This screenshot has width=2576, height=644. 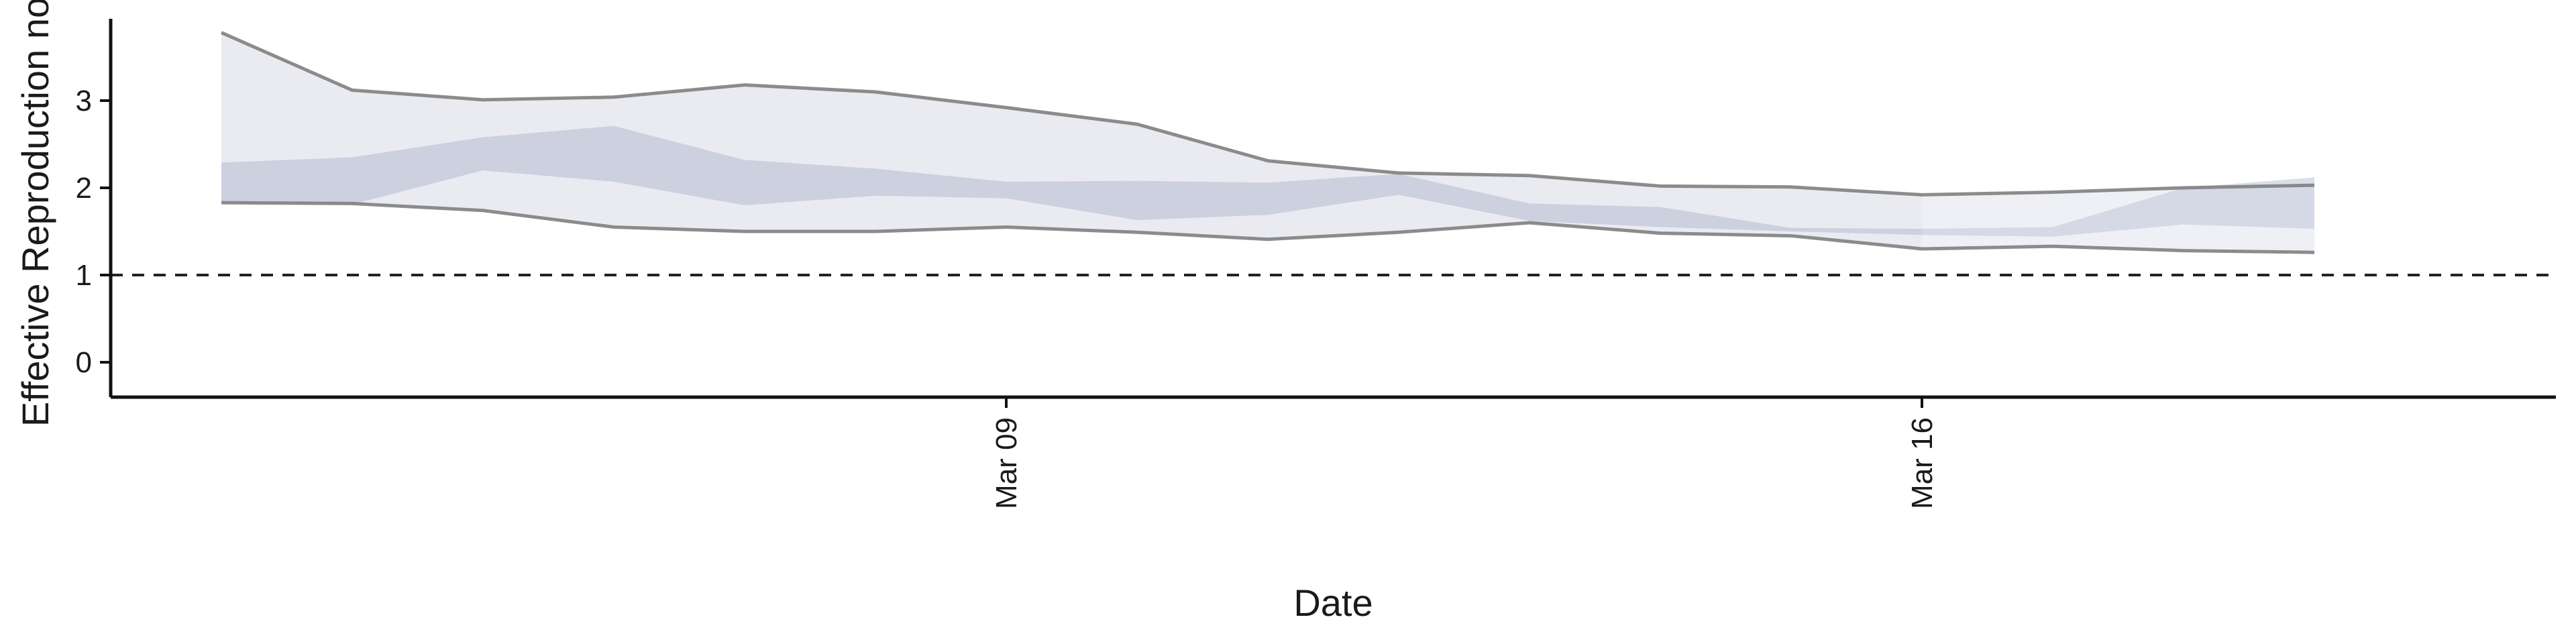 I want to click on x-tick-label: Mar 09, so click(x=1006, y=463).